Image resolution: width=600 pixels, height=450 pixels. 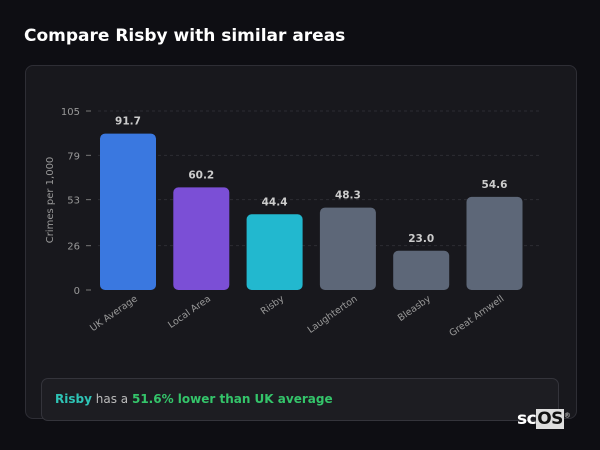 What do you see at coordinates (128, 122) in the screenshot?
I see `data-label: 91.7` at bounding box center [128, 122].